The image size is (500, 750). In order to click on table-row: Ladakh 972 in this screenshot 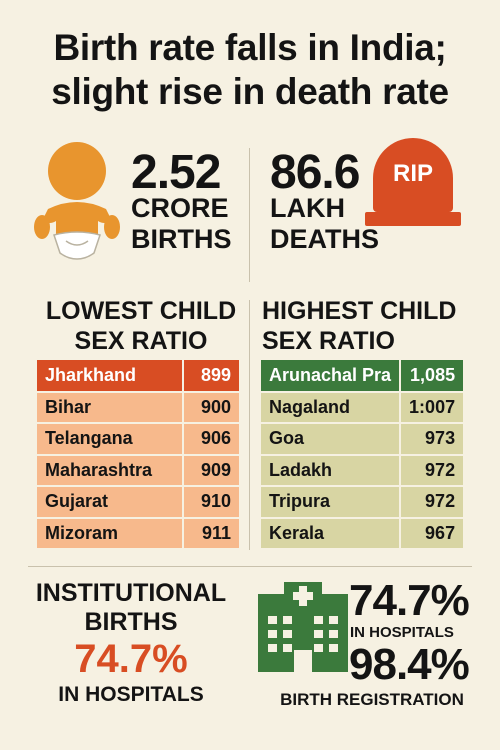, I will do `click(362, 470)`.